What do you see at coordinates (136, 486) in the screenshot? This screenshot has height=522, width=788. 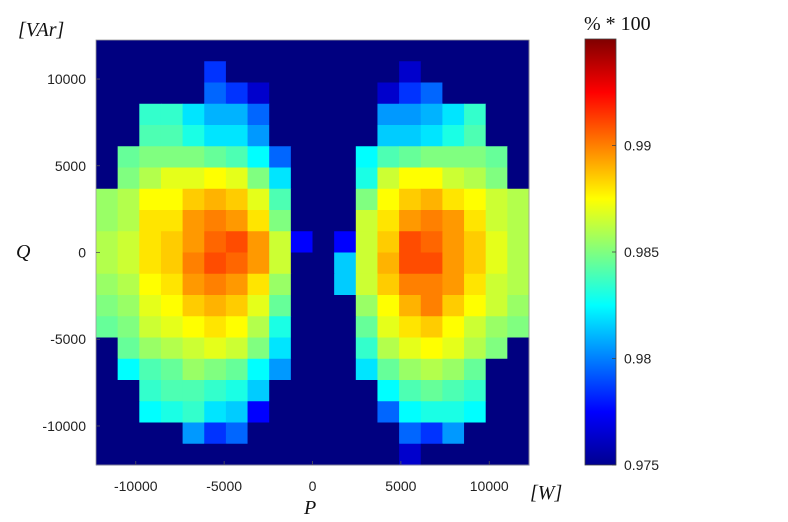 I see `x-tick-label: -10000` at bounding box center [136, 486].